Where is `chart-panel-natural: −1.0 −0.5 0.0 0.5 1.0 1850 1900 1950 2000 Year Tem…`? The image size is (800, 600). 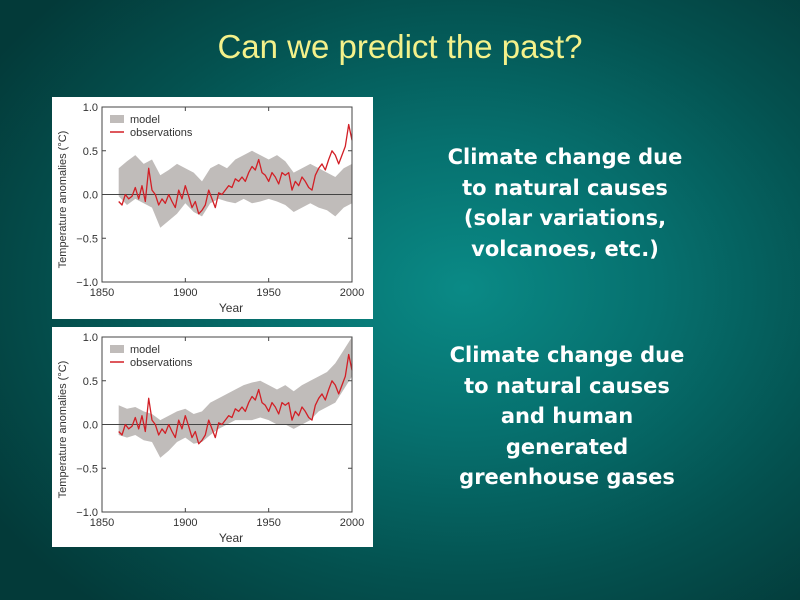
chart-panel-natural: −1.0 −0.5 0.0 0.5 1.0 1850 1900 1950 2000 Year Tem… is located at coordinates (212, 208).